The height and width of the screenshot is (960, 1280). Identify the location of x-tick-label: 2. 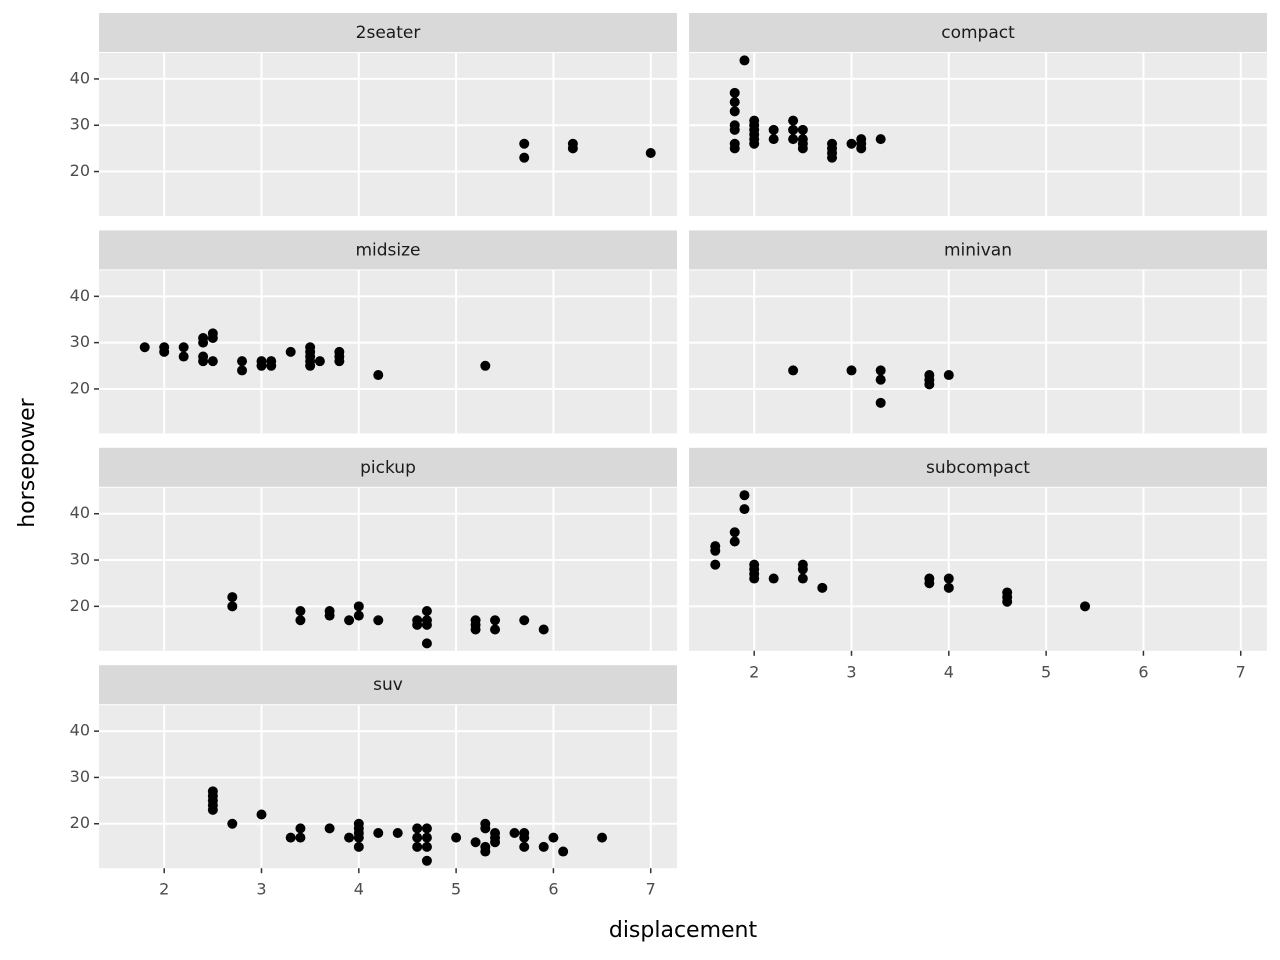
(164, 889).